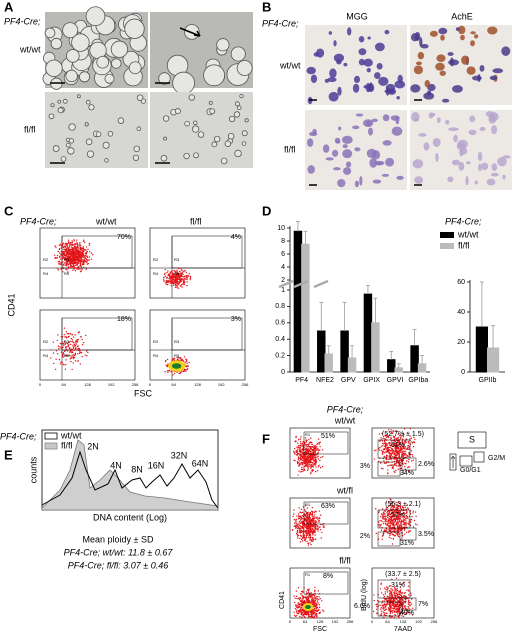 The image size is (520, 634). Describe the element at coordinates (280, 339) in the screenshot. I see `y-tick-label: 0.4` at that location.